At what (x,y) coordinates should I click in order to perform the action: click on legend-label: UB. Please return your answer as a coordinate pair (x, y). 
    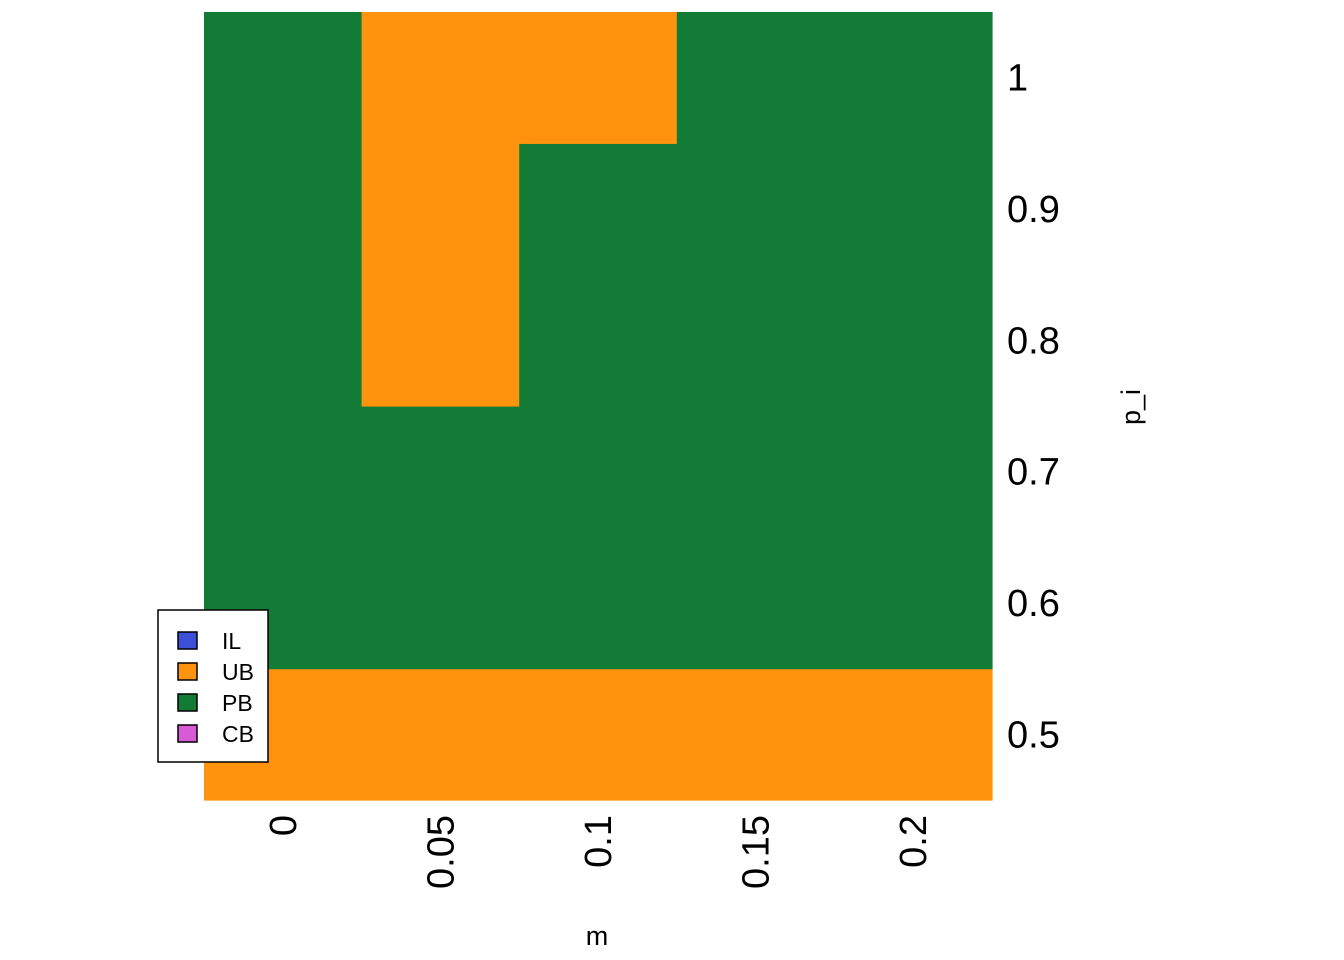
    Looking at the image, I should click on (238, 672).